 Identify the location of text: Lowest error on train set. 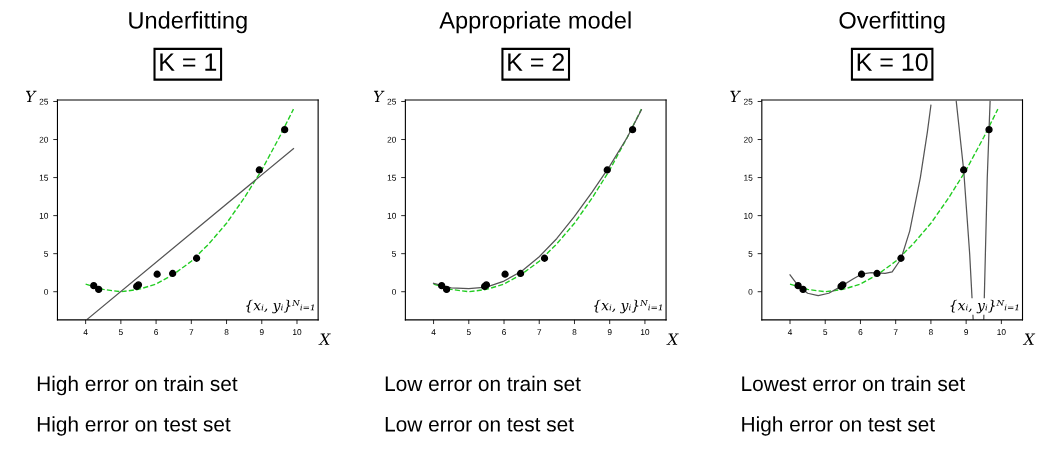
(854, 383).